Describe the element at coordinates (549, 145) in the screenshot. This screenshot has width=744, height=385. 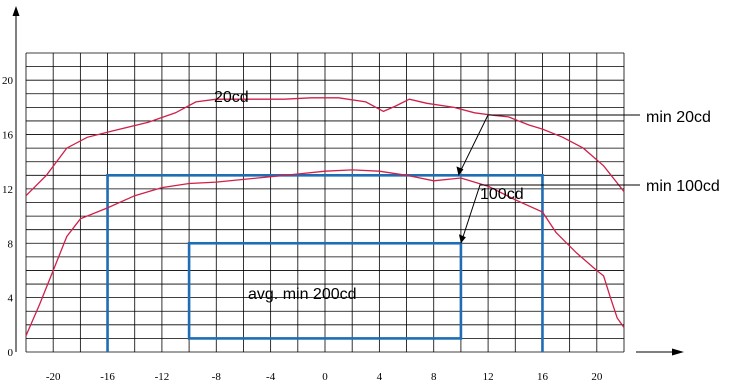
I see `leader-min-20cd` at that location.